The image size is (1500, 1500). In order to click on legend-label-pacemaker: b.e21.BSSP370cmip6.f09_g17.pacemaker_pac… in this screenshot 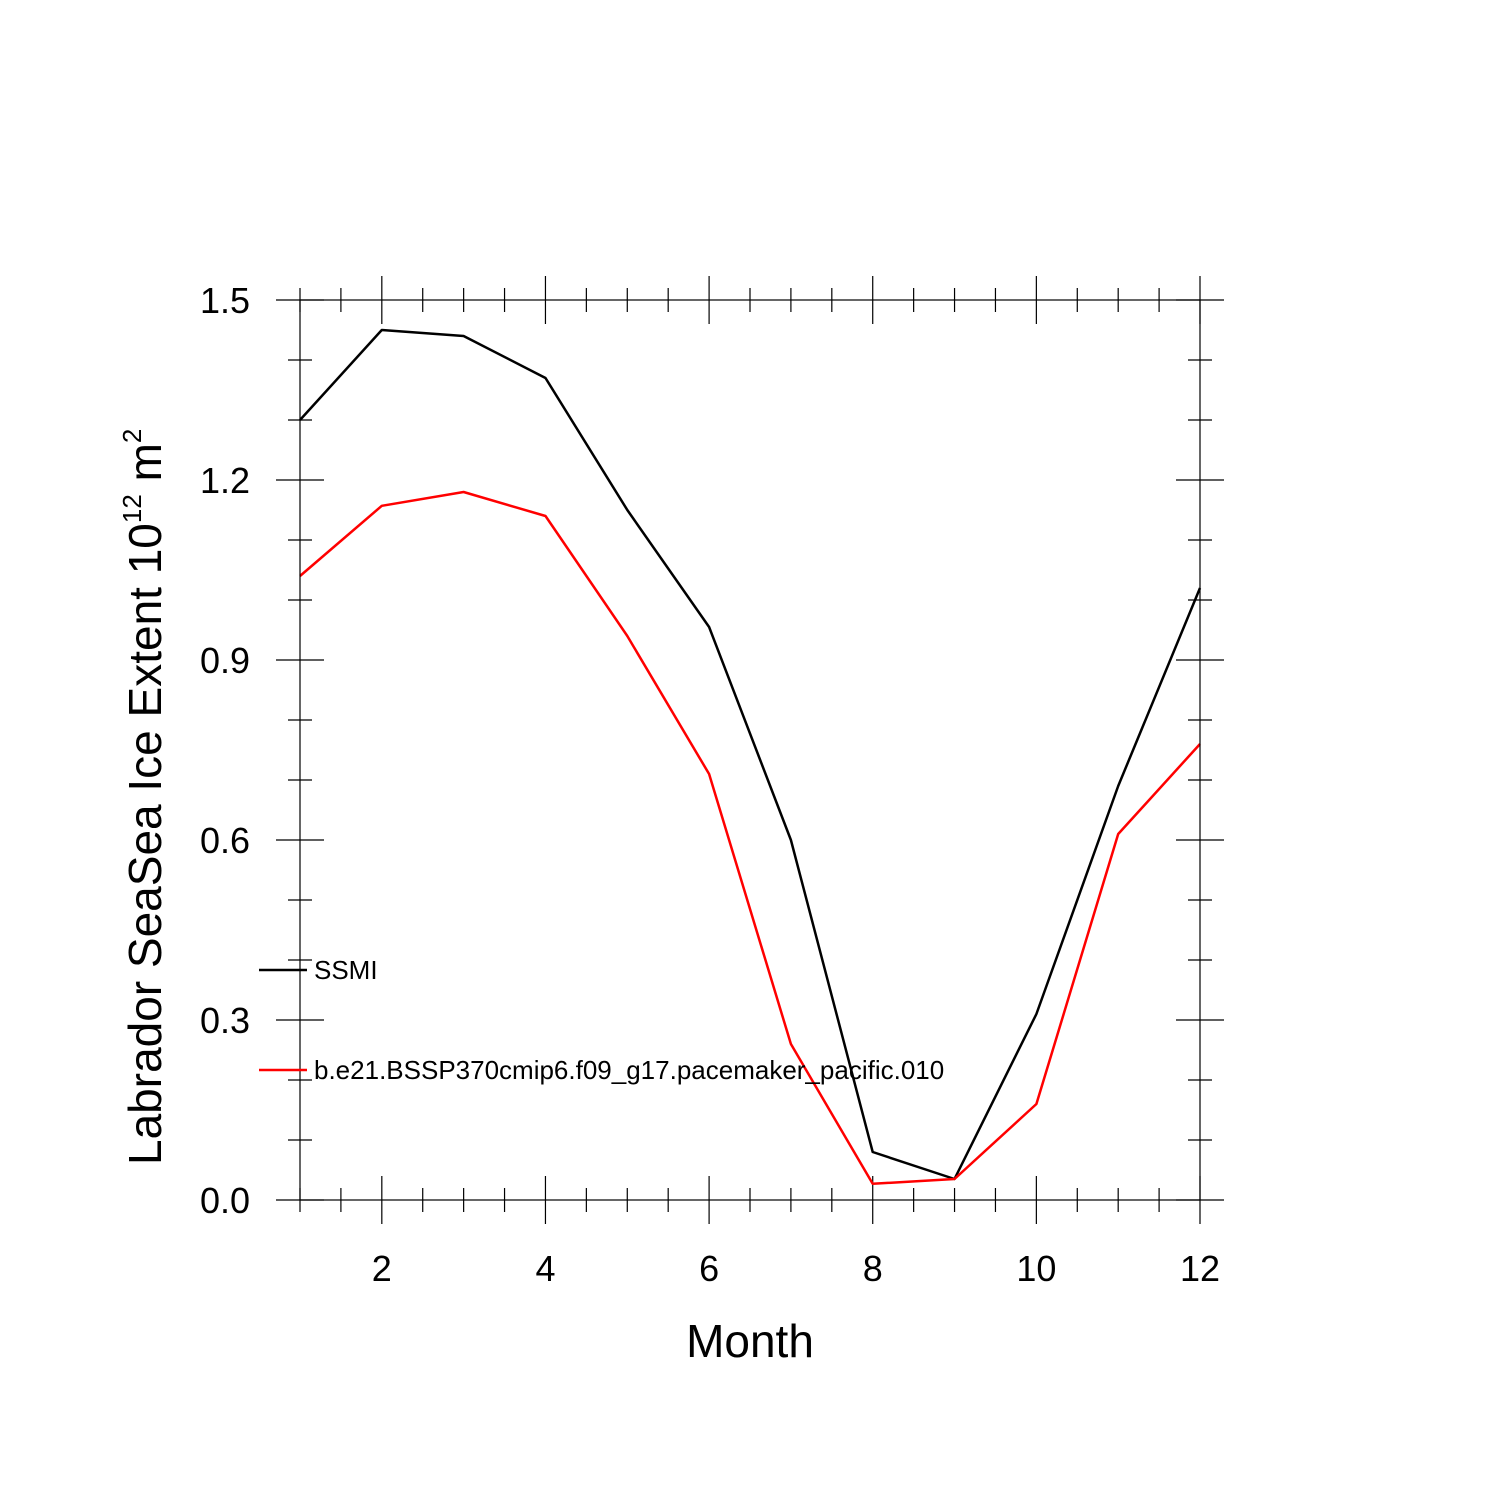, I will do `click(629, 1070)`.